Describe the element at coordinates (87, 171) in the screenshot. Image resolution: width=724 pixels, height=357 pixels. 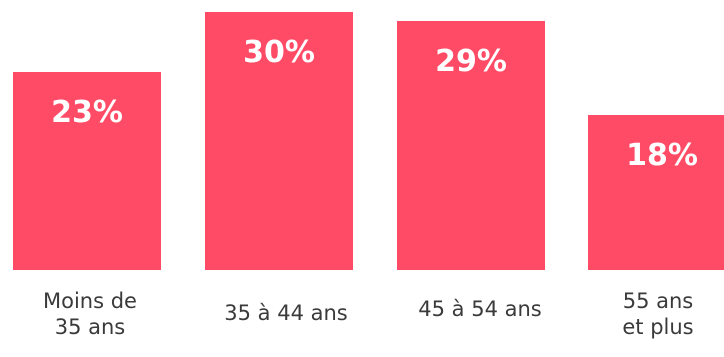
I see `bar: 23%` at that location.